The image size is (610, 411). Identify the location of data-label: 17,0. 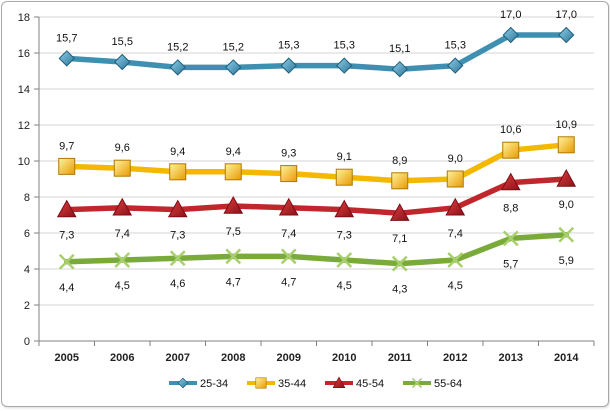
(510, 15).